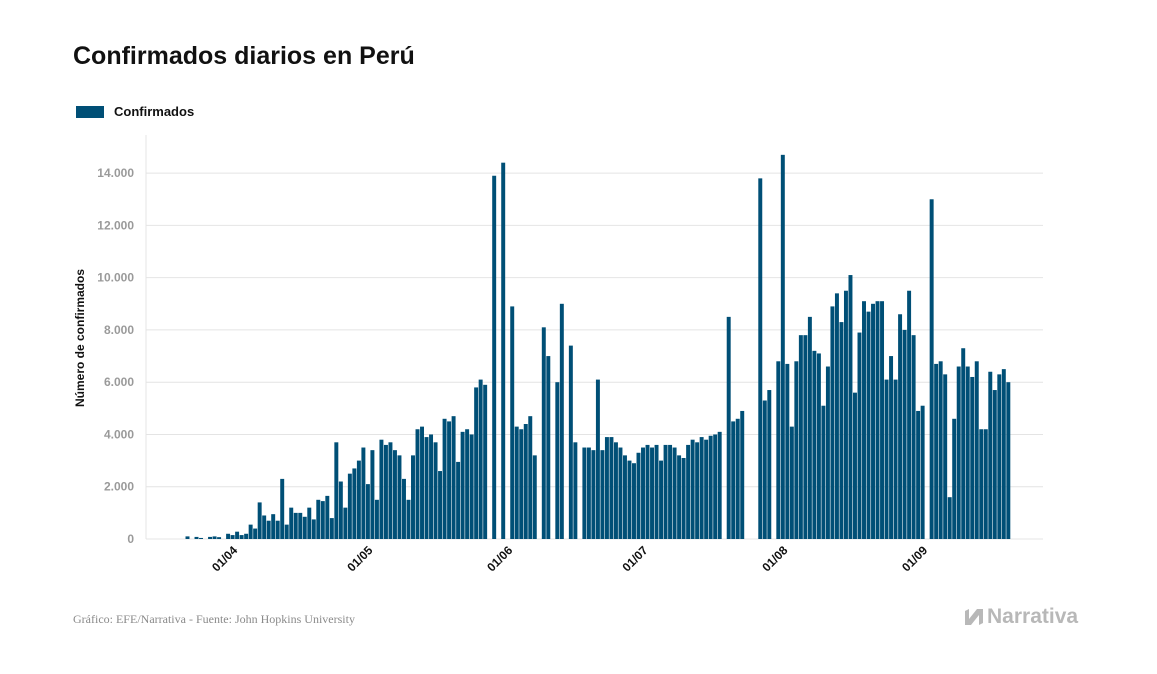 The height and width of the screenshot is (674, 1157). Describe the element at coordinates (1033, 616) in the screenshot. I see `logo-text: Narrativa` at that location.